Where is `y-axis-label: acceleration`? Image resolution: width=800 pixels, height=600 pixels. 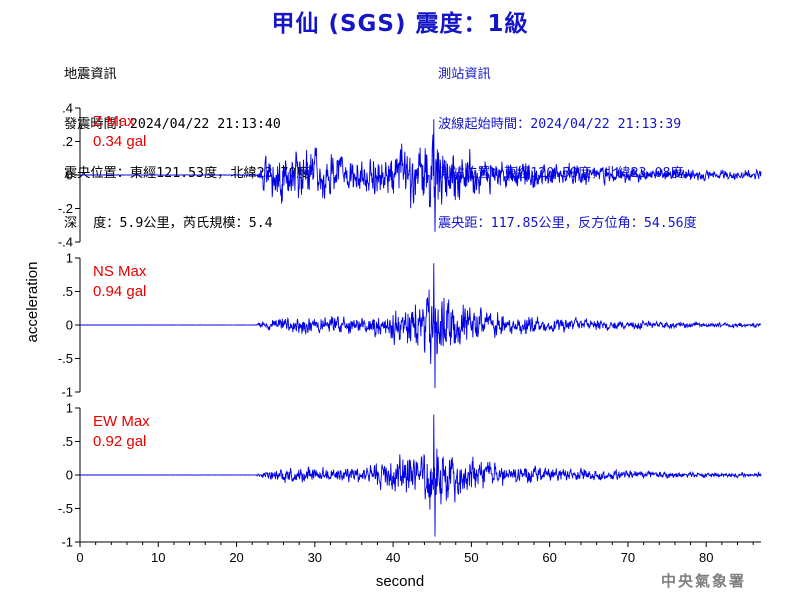
y-axis-label: acceleration is located at coordinates (32, 302).